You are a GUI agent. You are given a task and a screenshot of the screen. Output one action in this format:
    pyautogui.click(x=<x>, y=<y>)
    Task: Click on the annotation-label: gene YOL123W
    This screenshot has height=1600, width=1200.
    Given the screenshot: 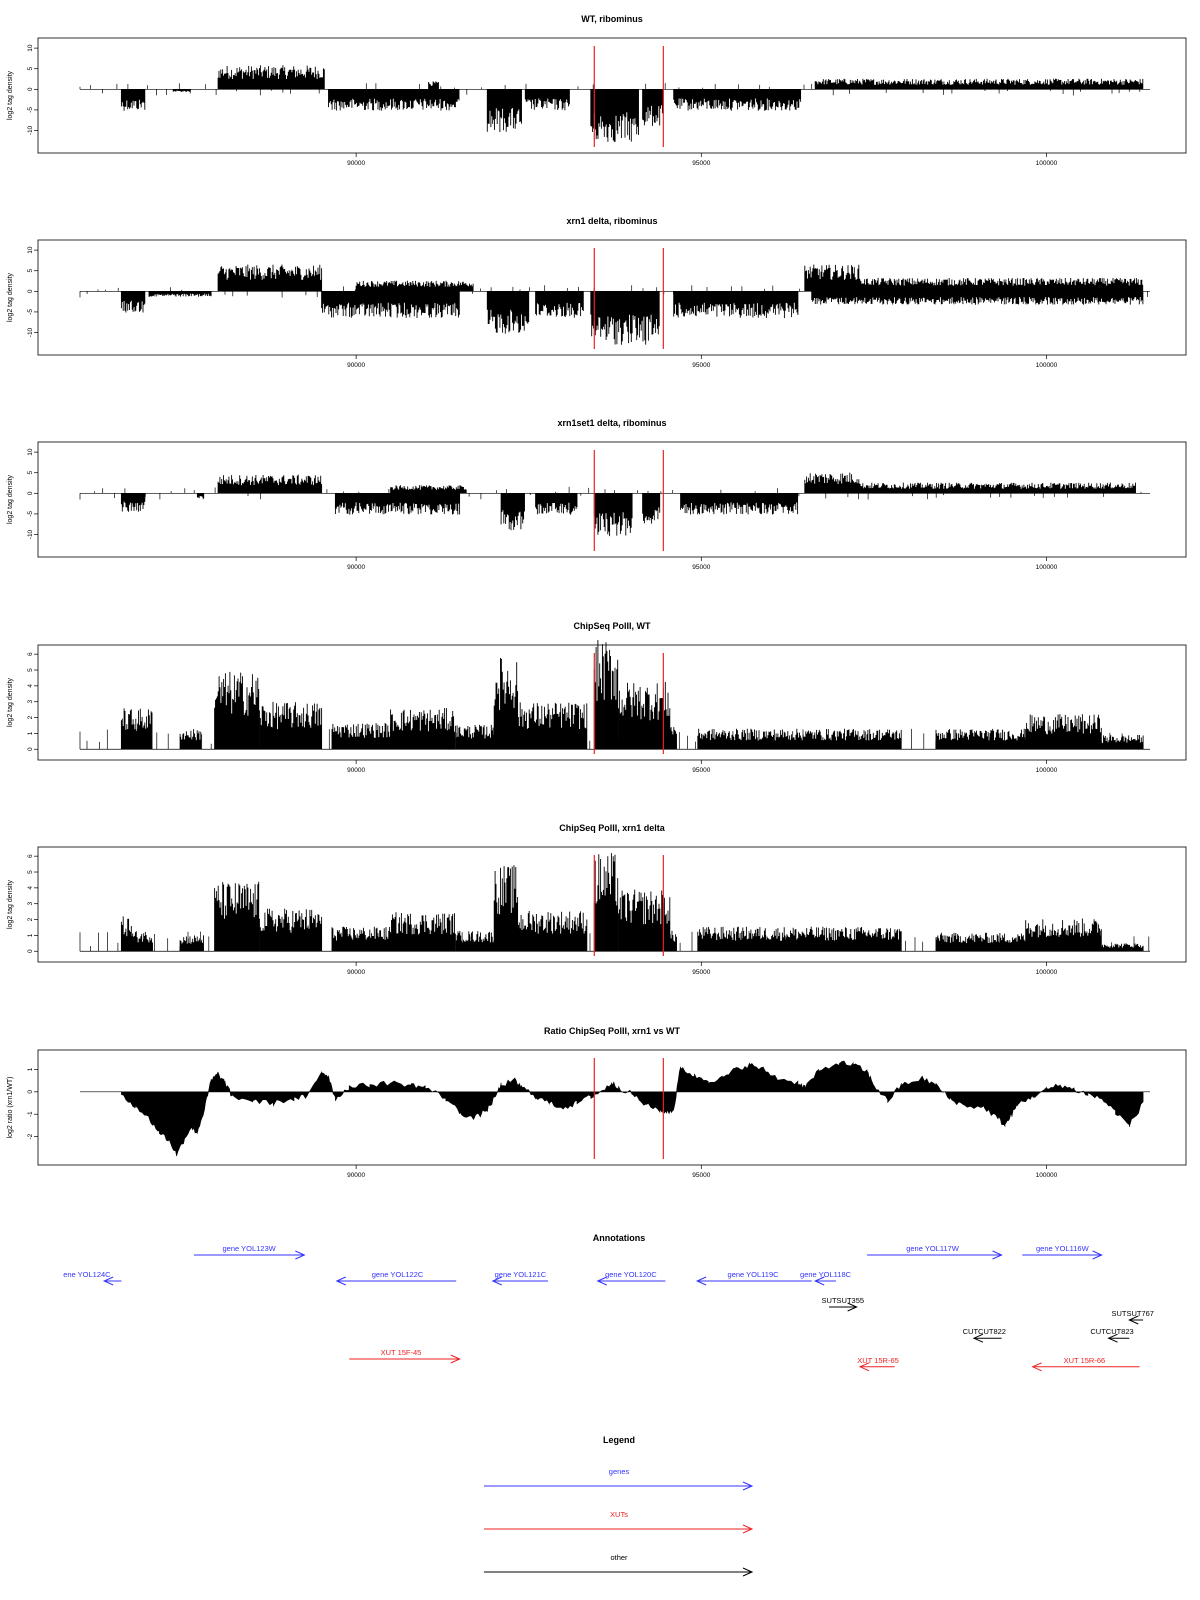 What is the action you would take?
    pyautogui.click(x=250, y=1248)
    